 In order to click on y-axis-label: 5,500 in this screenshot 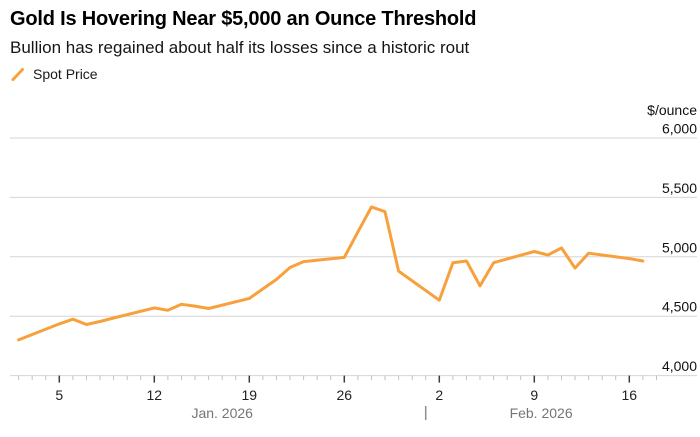, I will do `click(679, 188)`.